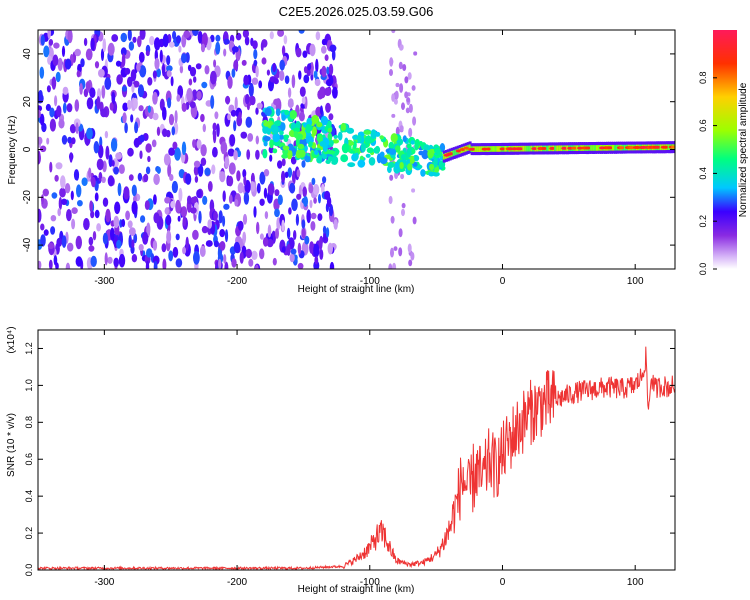 The height and width of the screenshot is (600, 750). What do you see at coordinates (703, 269) in the screenshot?
I see `colorbar-tick-label: 0.0` at bounding box center [703, 269].